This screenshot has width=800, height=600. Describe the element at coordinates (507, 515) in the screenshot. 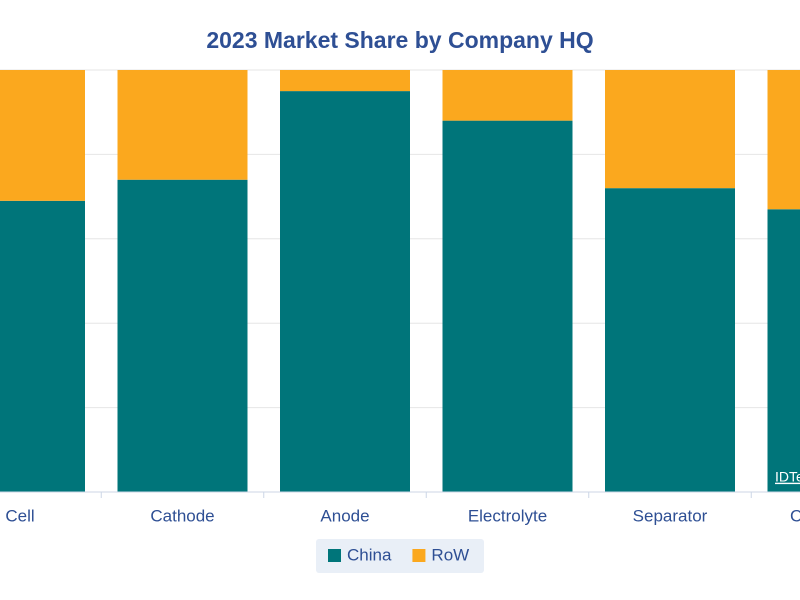

I see `x-tick-label: Electrolyte` at that location.